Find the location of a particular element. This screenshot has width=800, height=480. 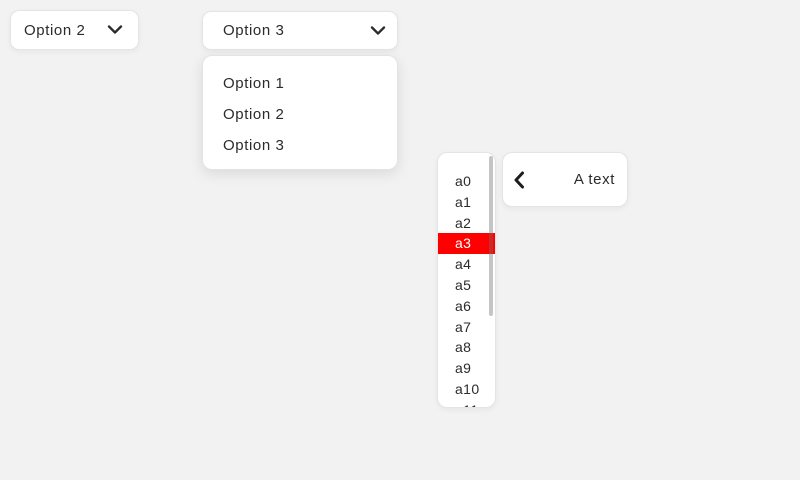

list-item: a3 is located at coordinates (466, 244).